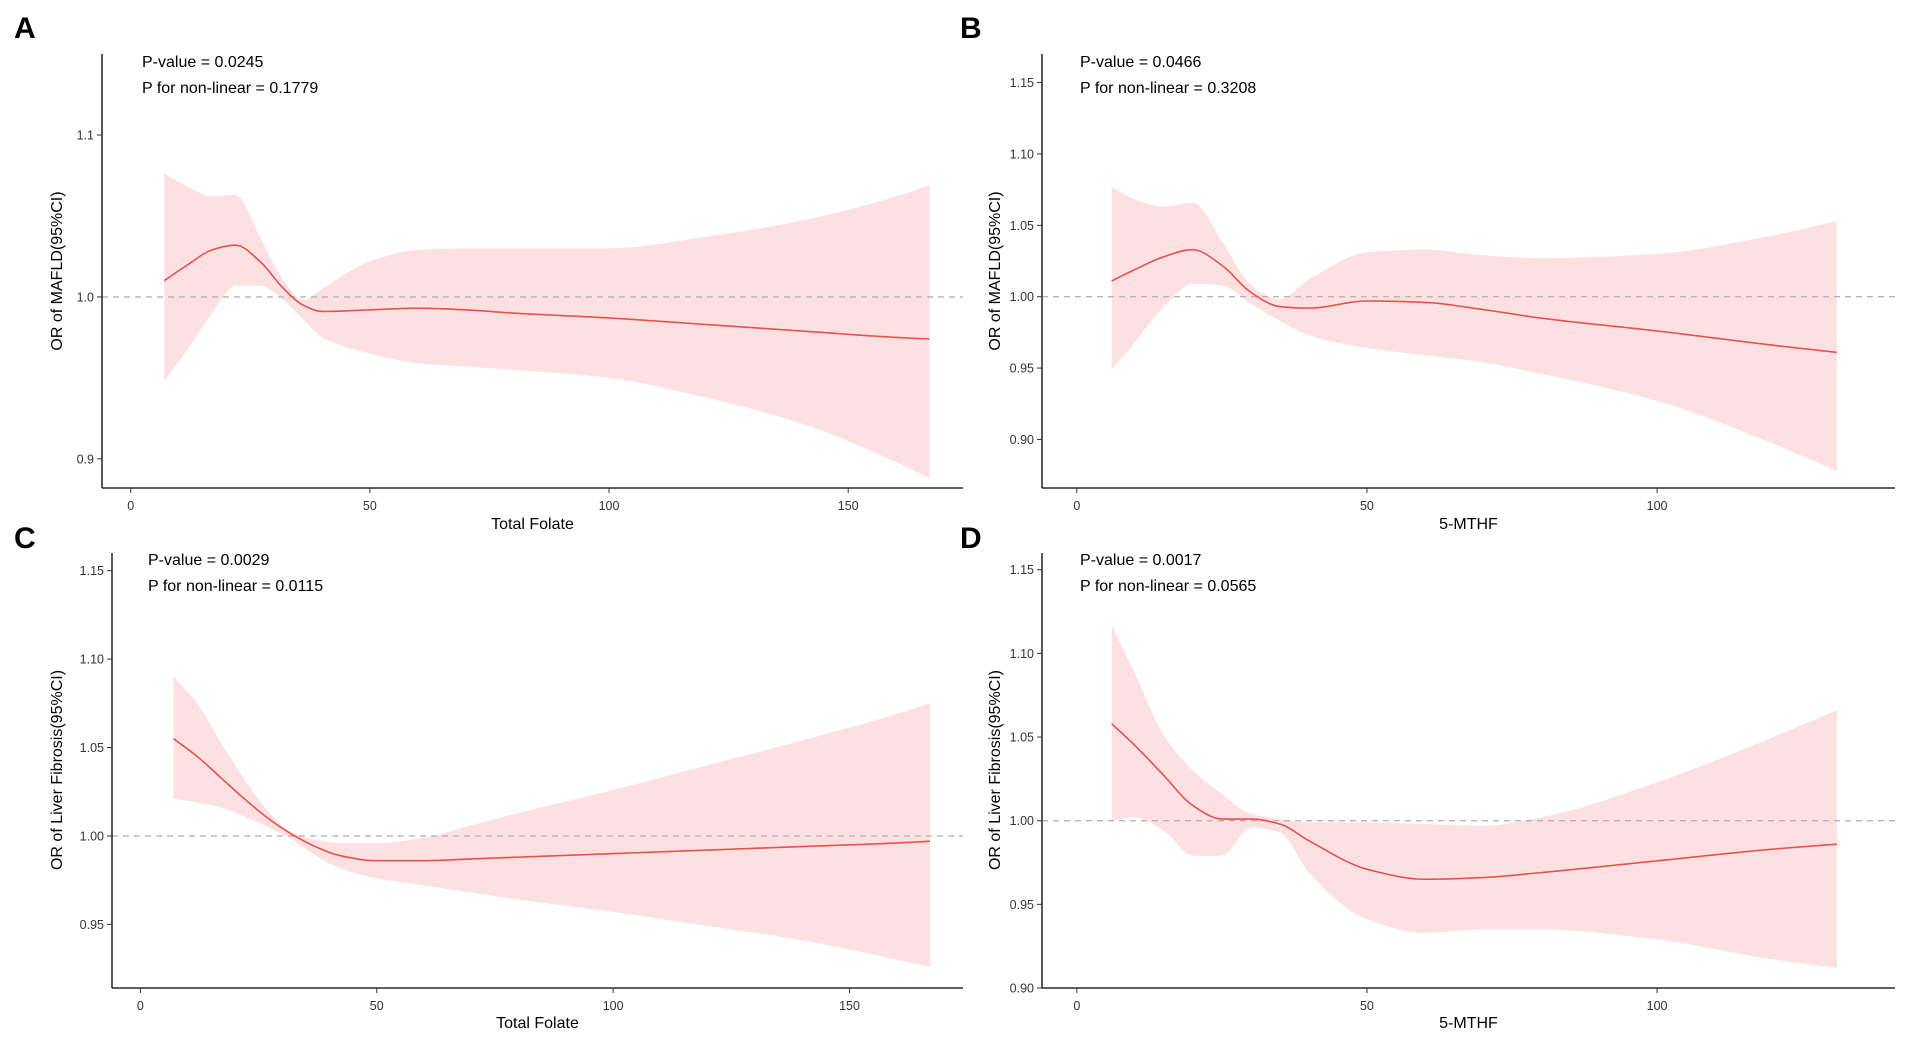 This screenshot has width=1910, height=1037. What do you see at coordinates (1022, 154) in the screenshot?
I see `panel-b-y-tick-label: 1.10` at bounding box center [1022, 154].